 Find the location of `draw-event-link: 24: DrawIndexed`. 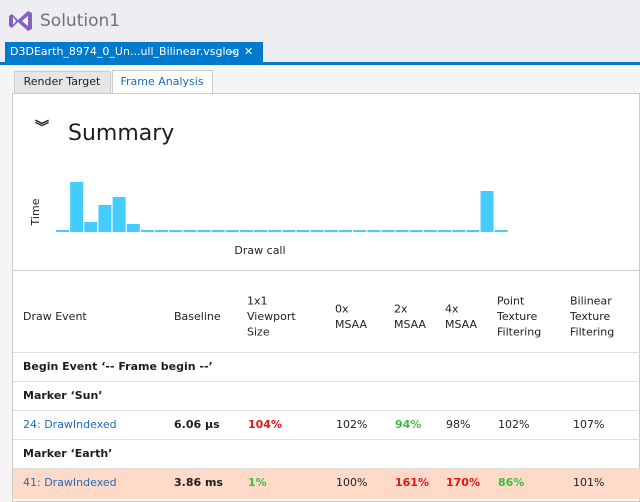

draw-event-link: 24: DrawIndexed is located at coordinates (70, 424).